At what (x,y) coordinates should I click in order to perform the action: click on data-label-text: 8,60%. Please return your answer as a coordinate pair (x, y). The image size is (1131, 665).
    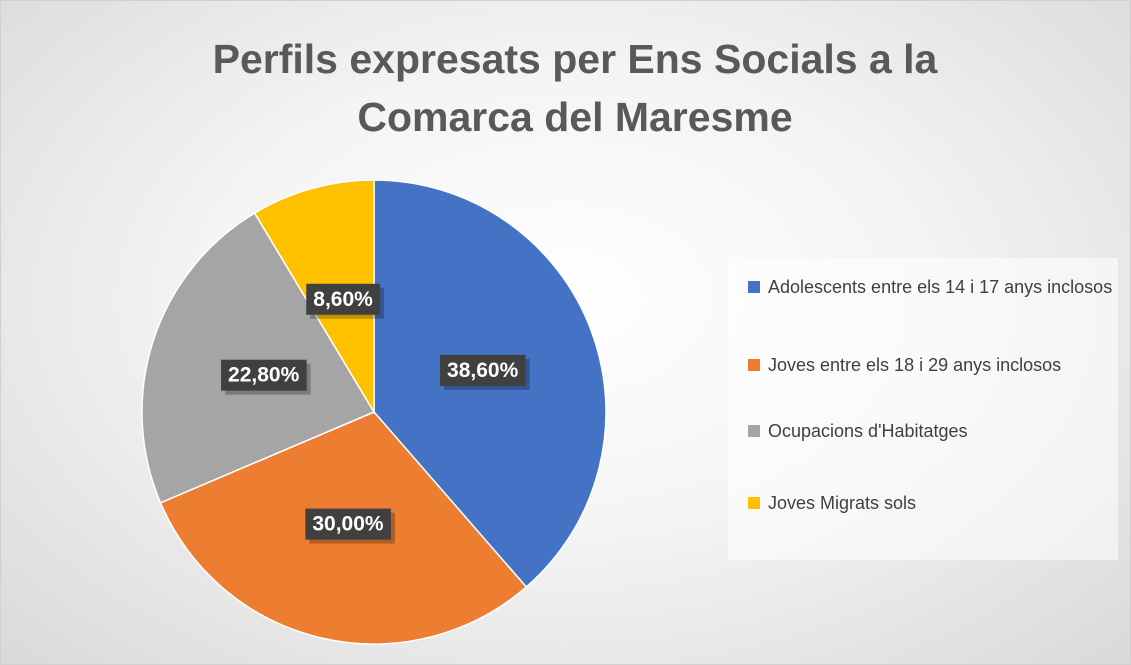
    Looking at the image, I should click on (343, 299).